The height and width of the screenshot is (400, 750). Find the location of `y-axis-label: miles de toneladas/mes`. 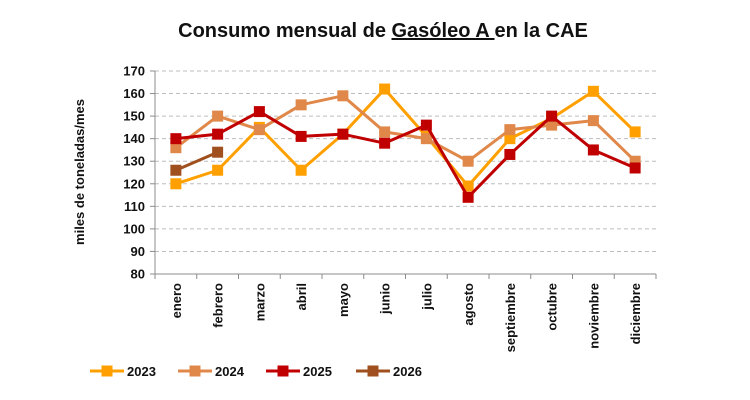

y-axis-label: miles de toneladas/mes is located at coordinates (79, 172).